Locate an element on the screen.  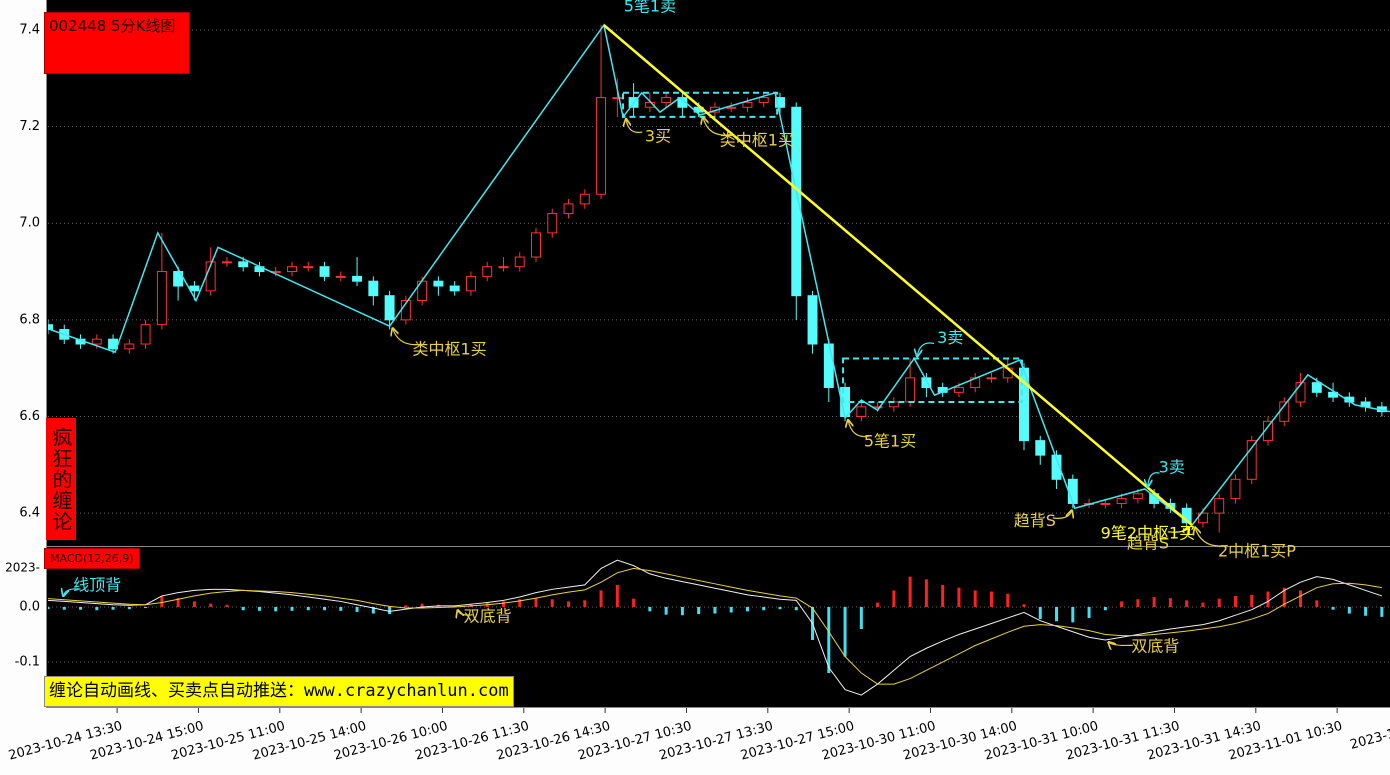
y-tick-label: -0.1 is located at coordinates (27, 662).